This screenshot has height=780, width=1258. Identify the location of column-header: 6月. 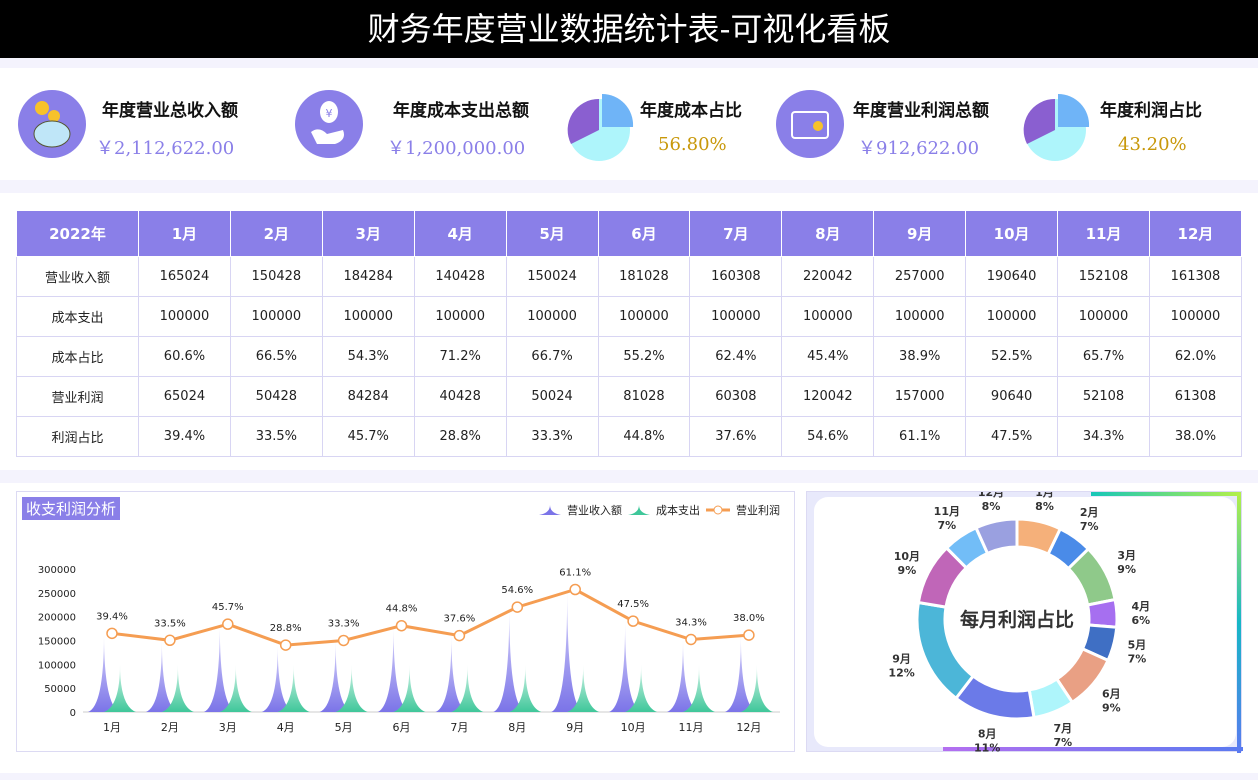
(644, 233).